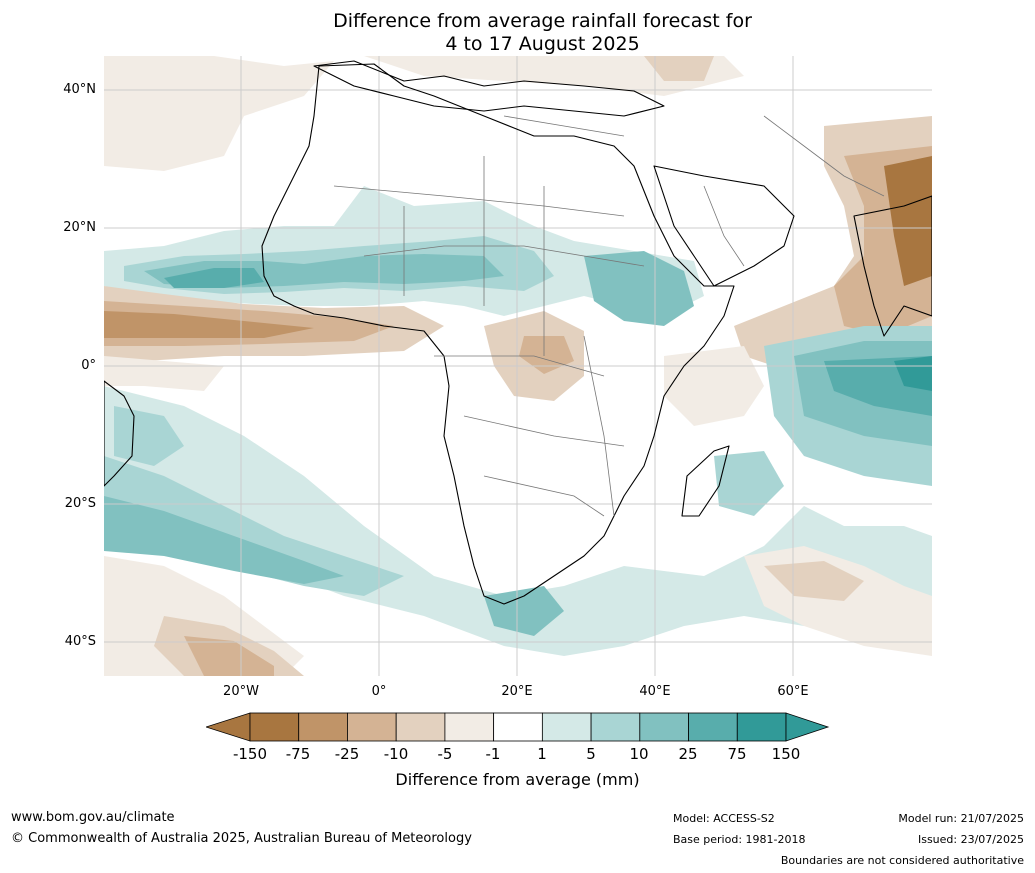 This screenshot has width=1035, height=873. Describe the element at coordinates (164, 373) in the screenshot. I see `anomaly-dry-guinea-beige` at that location.